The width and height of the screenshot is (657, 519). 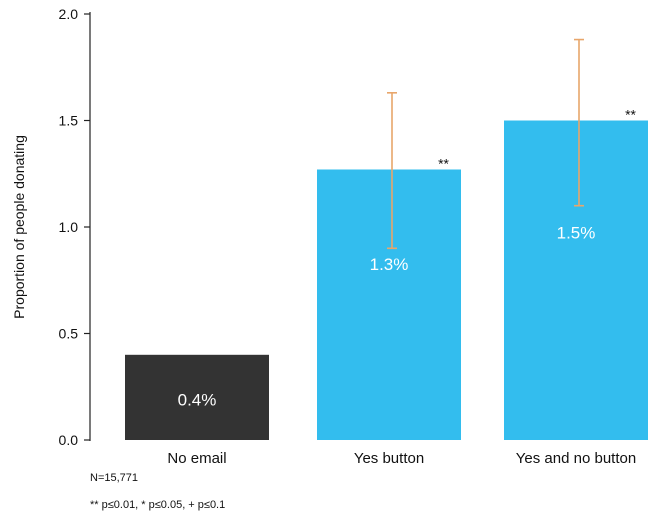 What do you see at coordinates (69, 14) in the screenshot?
I see `y-tick-label: 2.0` at bounding box center [69, 14].